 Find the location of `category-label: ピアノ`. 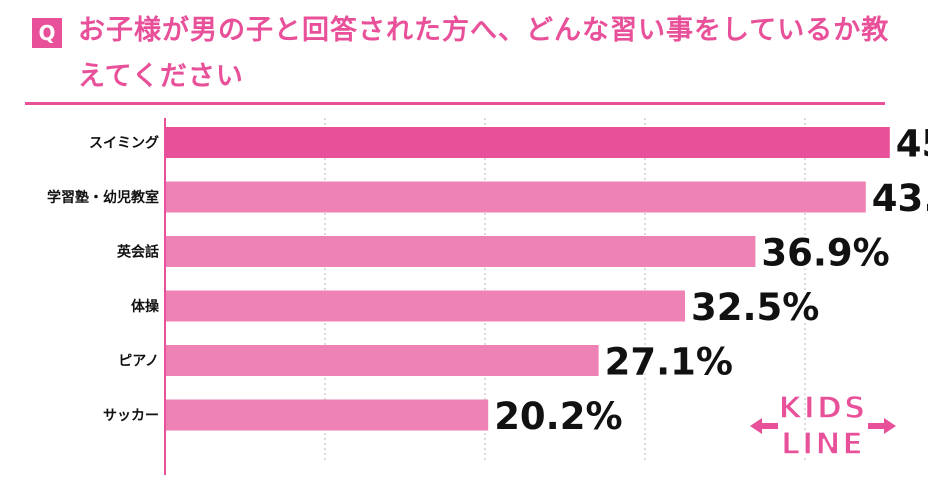

category-label: ピアノ is located at coordinates (138, 362).